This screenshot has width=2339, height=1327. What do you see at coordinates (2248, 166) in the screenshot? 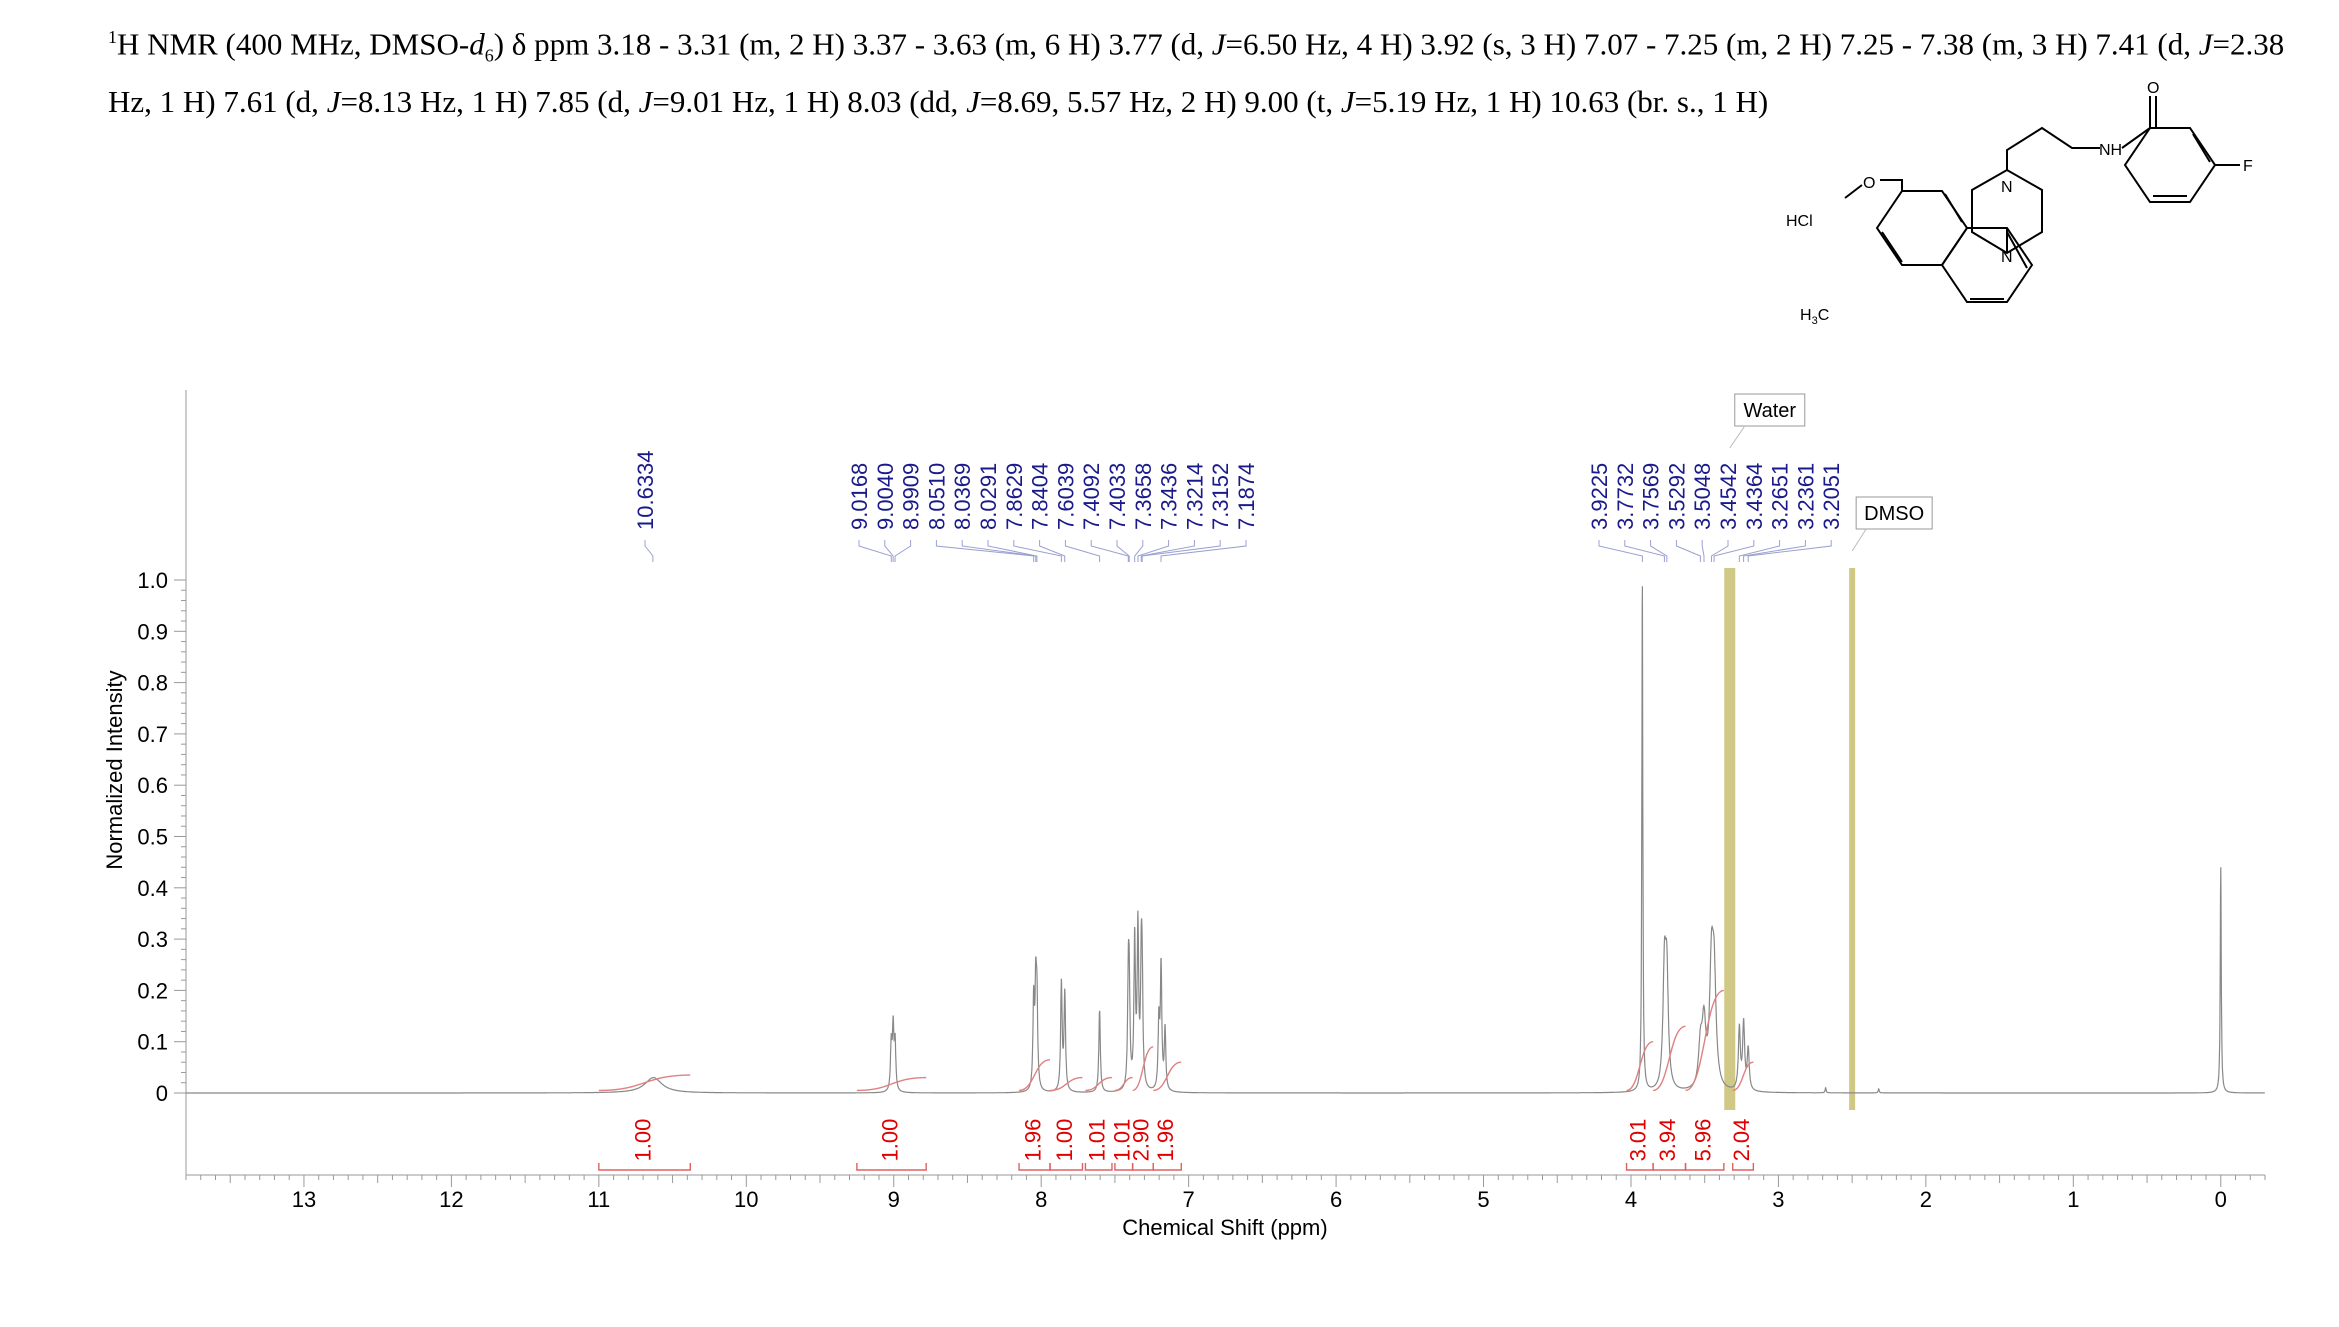
I see `fluorine-label: F` at bounding box center [2248, 166].